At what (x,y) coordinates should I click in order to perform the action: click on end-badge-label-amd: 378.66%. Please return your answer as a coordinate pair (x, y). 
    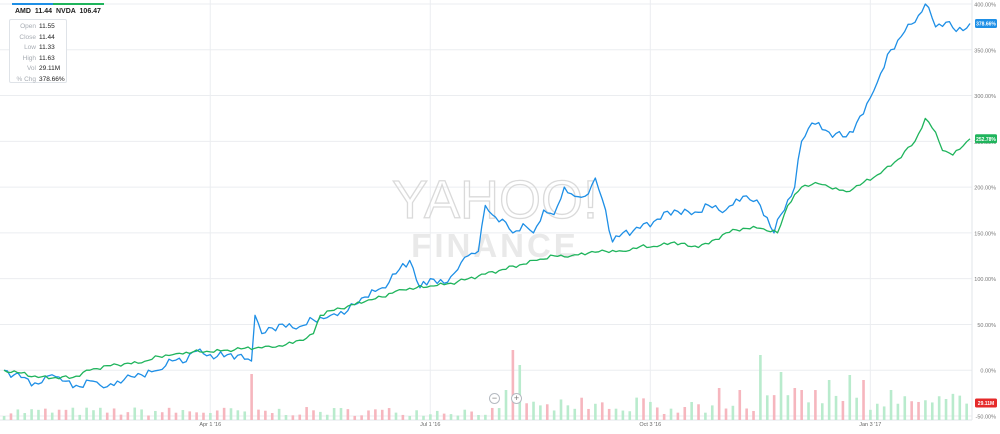
    Looking at the image, I should click on (986, 25).